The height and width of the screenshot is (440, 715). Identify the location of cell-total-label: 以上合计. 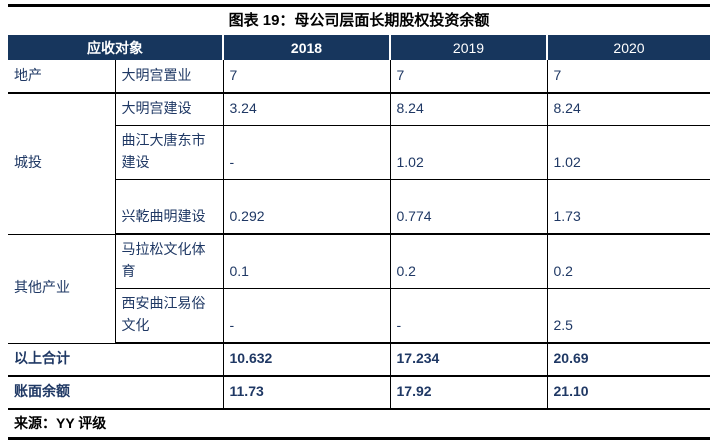
(115, 360).